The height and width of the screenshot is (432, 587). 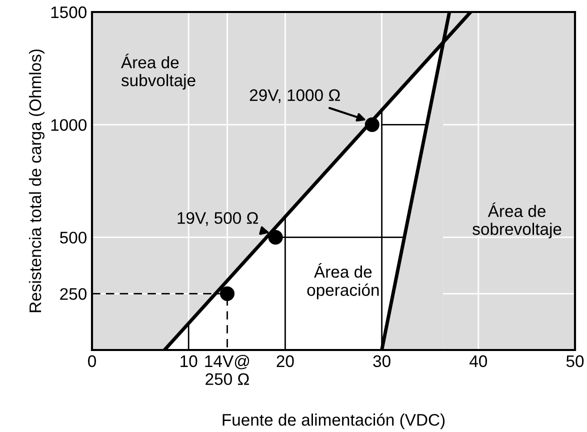 What do you see at coordinates (158, 72) in the screenshot?
I see `annotation: Área de subvoltaje` at bounding box center [158, 72].